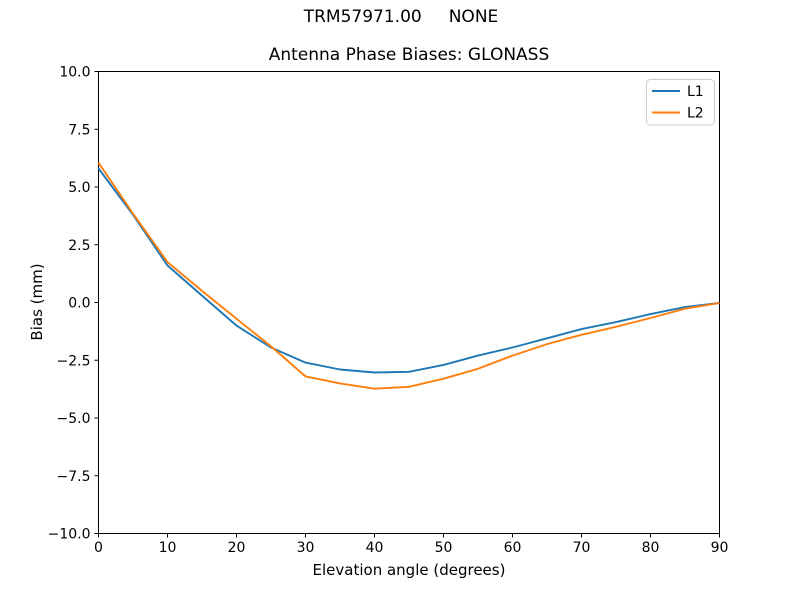 This screenshot has width=800, height=600. I want to click on x-tick-label: 90, so click(720, 548).